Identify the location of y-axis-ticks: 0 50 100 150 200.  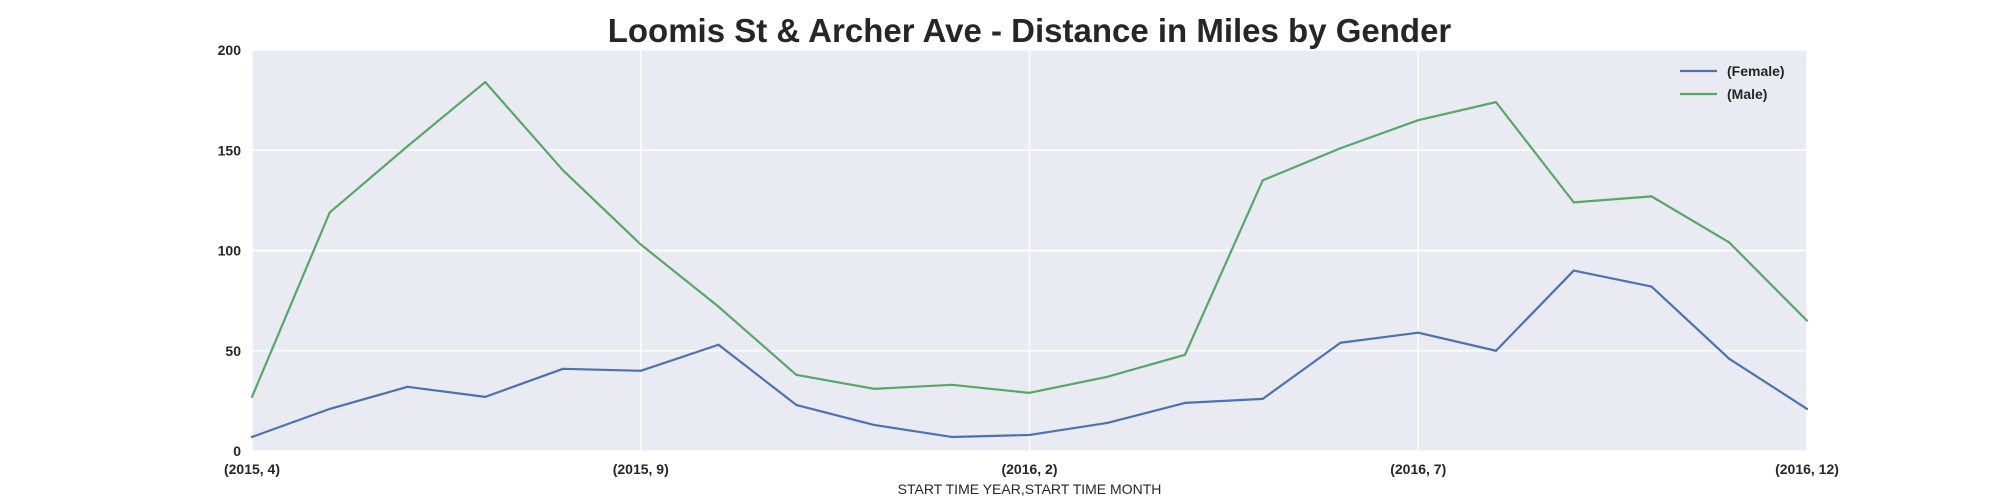
(230, 250).